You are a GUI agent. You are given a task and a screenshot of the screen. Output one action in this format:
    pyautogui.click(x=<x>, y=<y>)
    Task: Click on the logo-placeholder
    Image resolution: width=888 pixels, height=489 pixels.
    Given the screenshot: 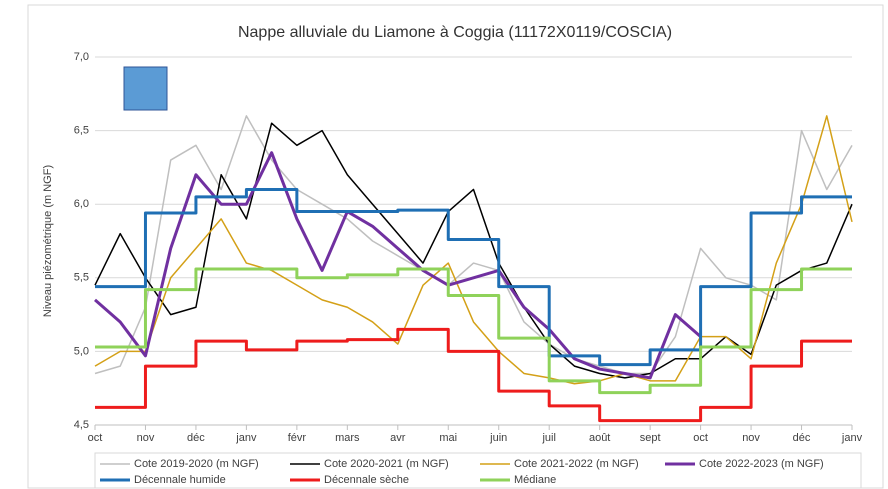 What is the action you would take?
    pyautogui.click(x=145, y=88)
    